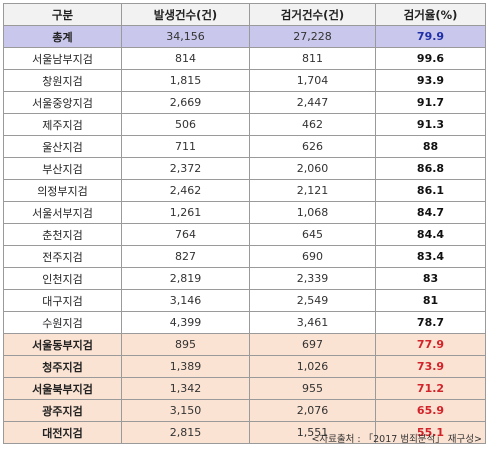 The height and width of the screenshot is (449, 490). I want to click on office-name: 서울북부지검, so click(62, 388).